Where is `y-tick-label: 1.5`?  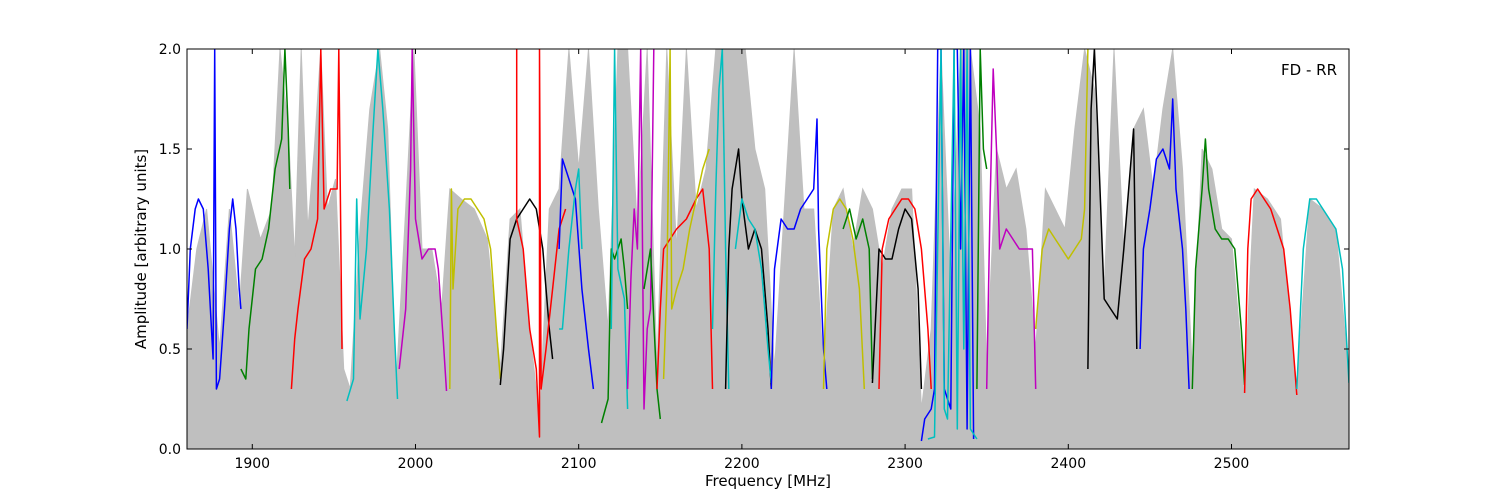
y-tick-label: 1.5 is located at coordinates (170, 150).